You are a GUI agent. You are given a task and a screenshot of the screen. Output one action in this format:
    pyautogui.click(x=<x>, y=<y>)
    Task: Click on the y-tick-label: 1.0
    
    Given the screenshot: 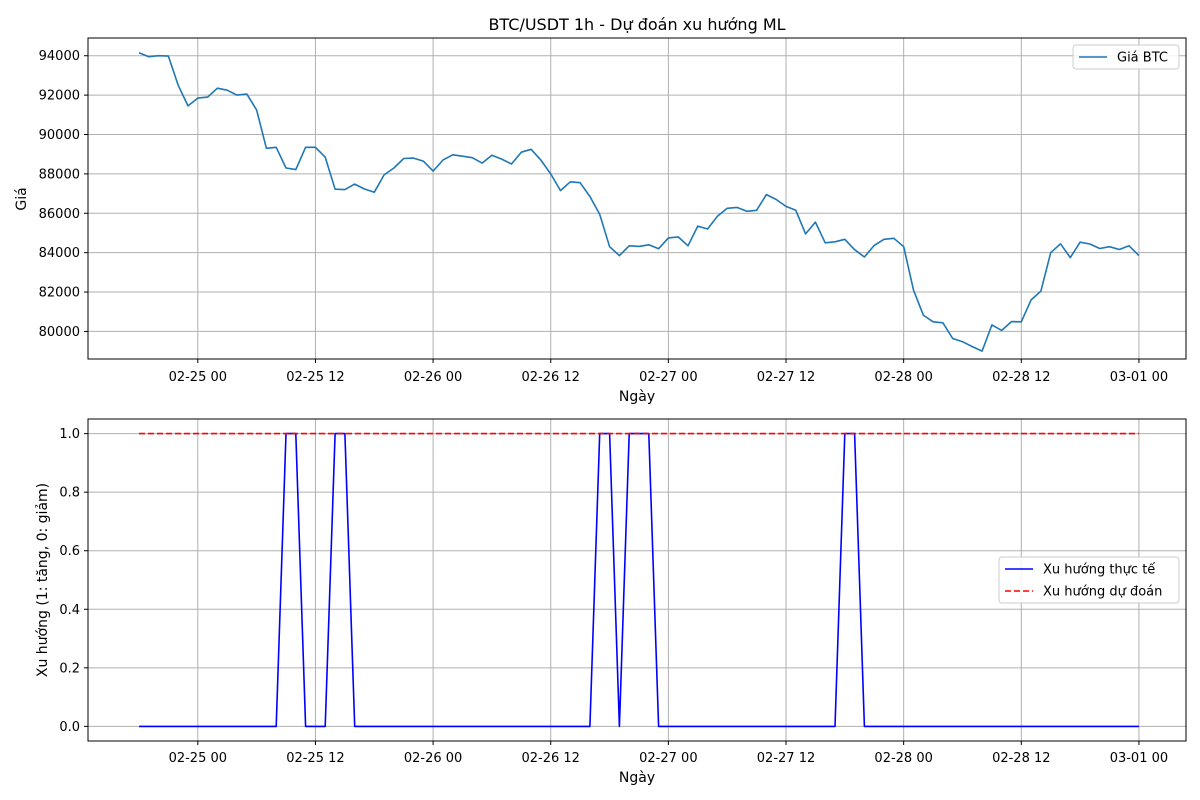 What is the action you would take?
    pyautogui.click(x=69, y=434)
    